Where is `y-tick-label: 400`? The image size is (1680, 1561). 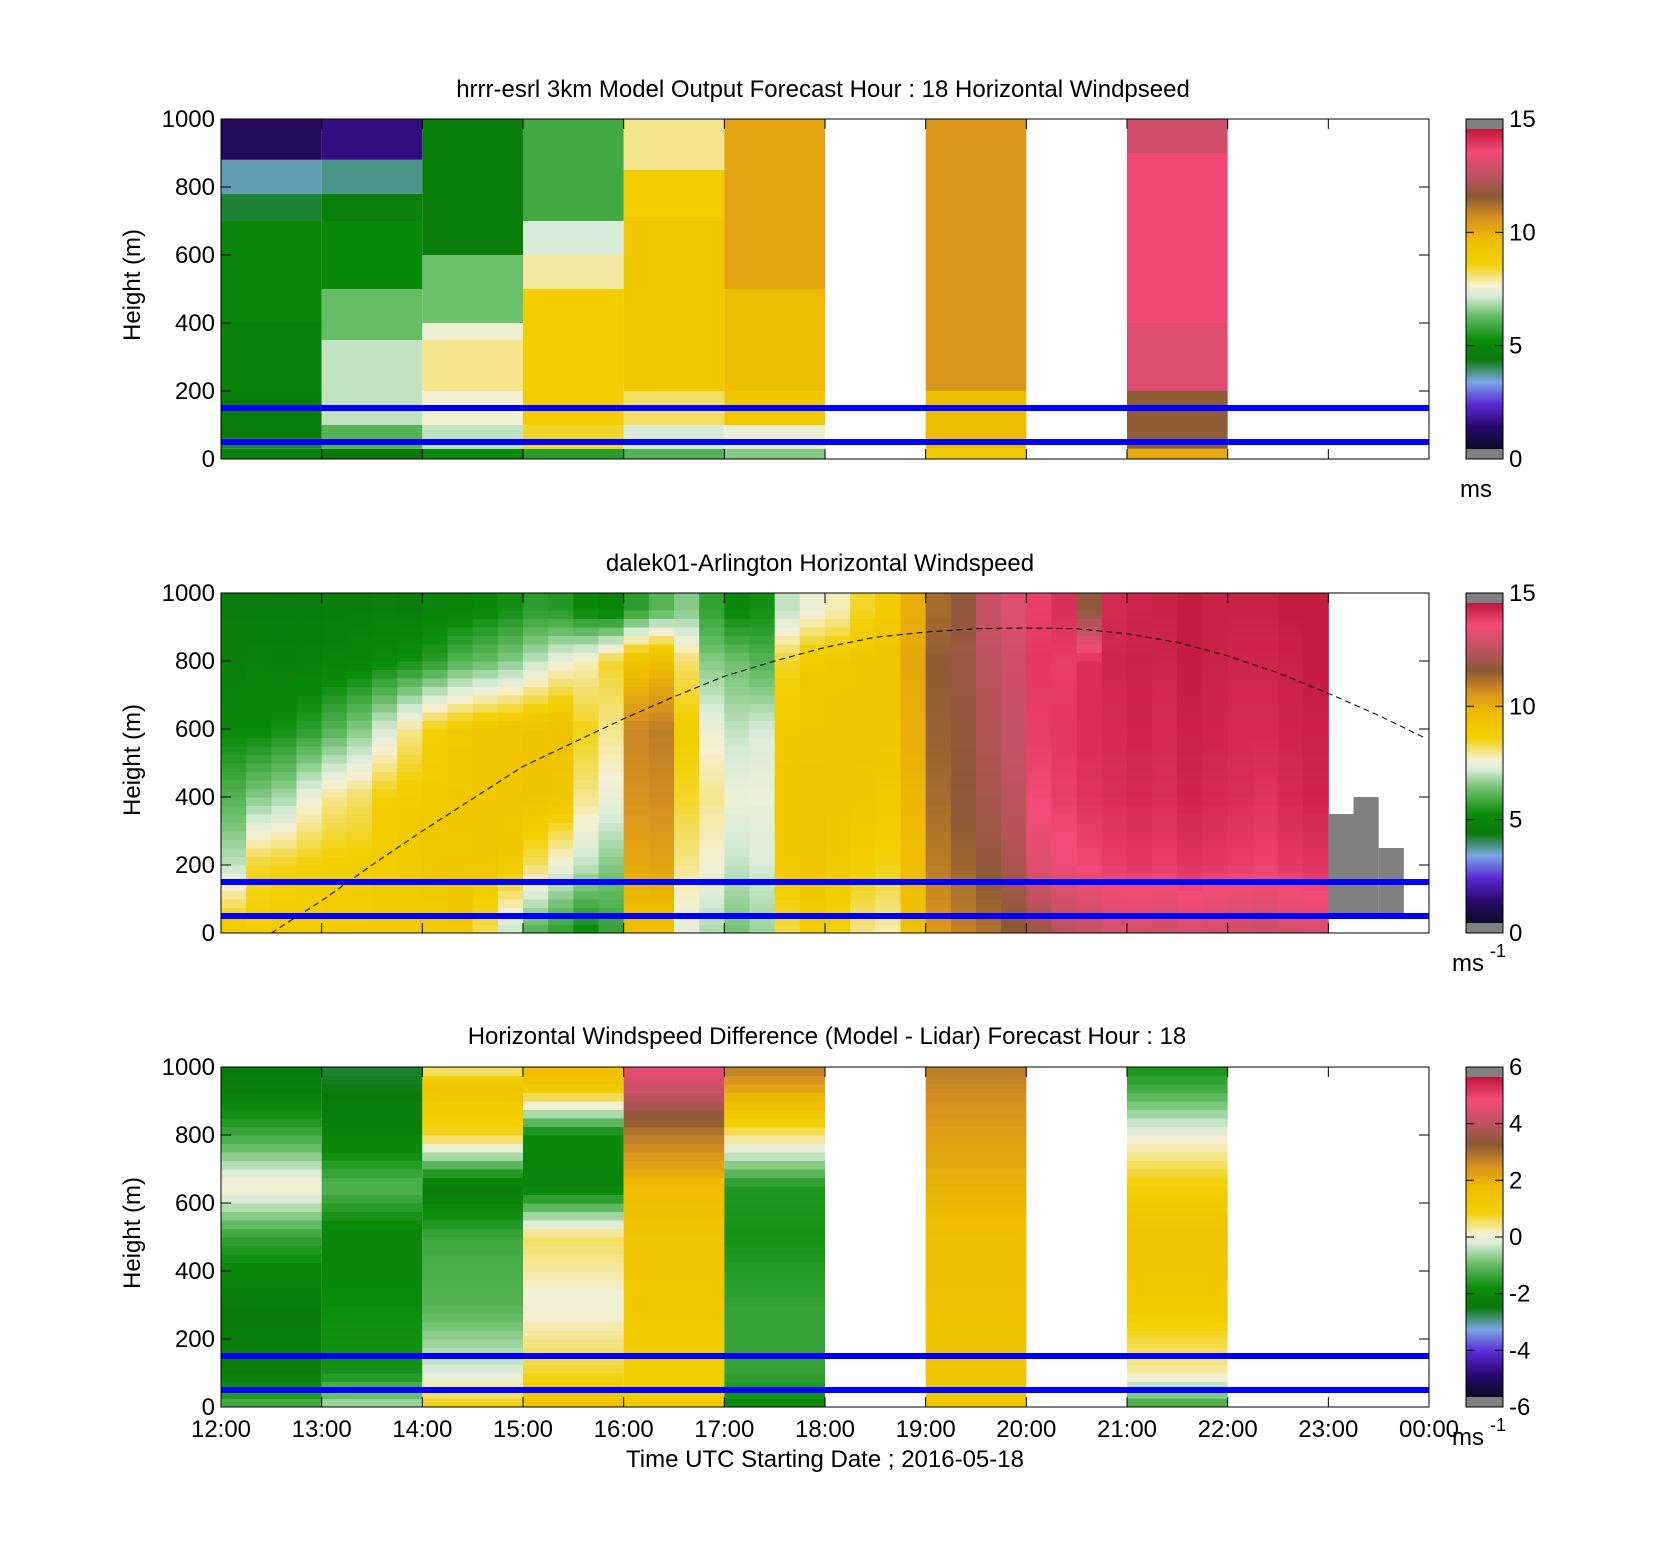 y-tick-label: 400 is located at coordinates (195, 797).